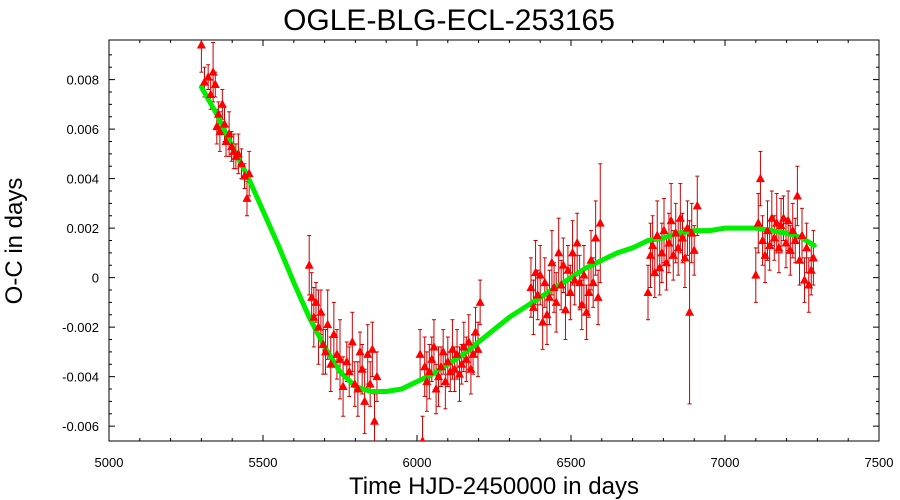  Describe the element at coordinates (109, 462) in the screenshot. I see `x-tick-label: 5000` at that location.